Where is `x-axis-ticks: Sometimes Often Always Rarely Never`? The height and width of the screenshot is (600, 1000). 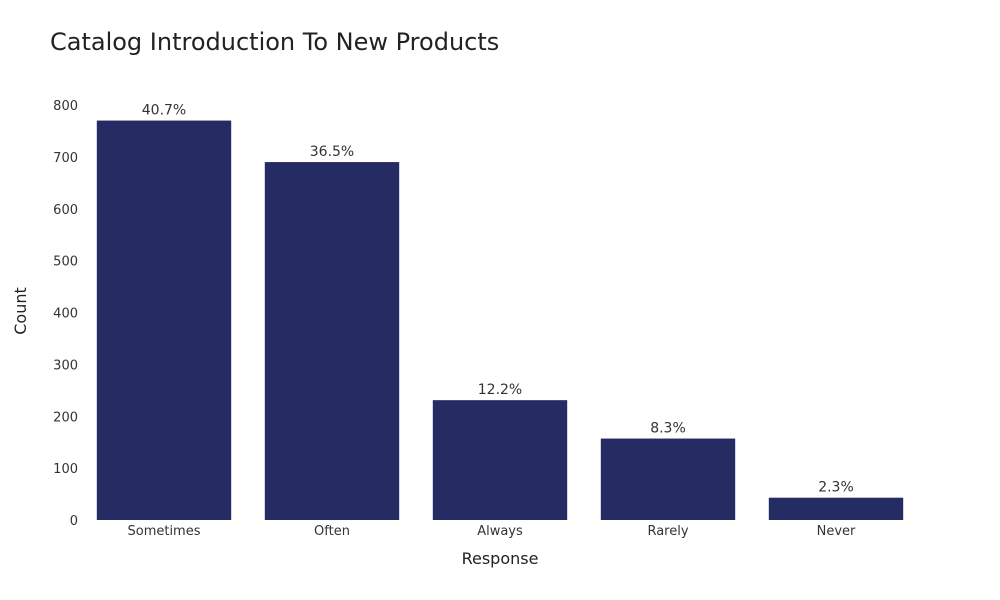 x-axis-ticks: Sometimes Often Always Rarely Never is located at coordinates (491, 531).